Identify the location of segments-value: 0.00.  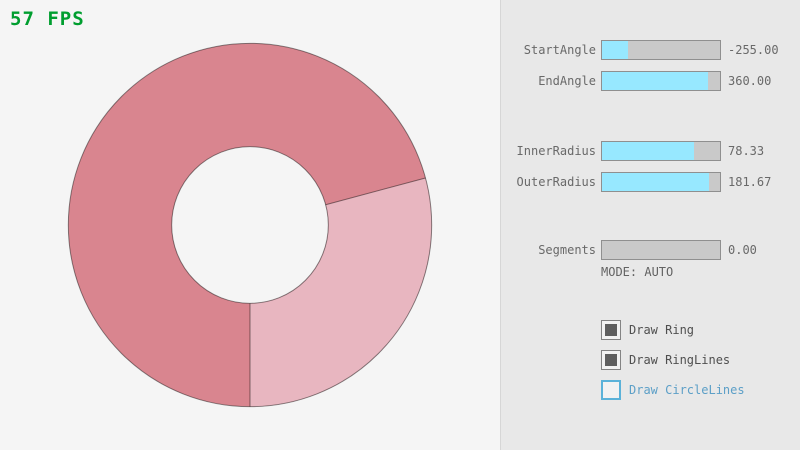
(742, 250).